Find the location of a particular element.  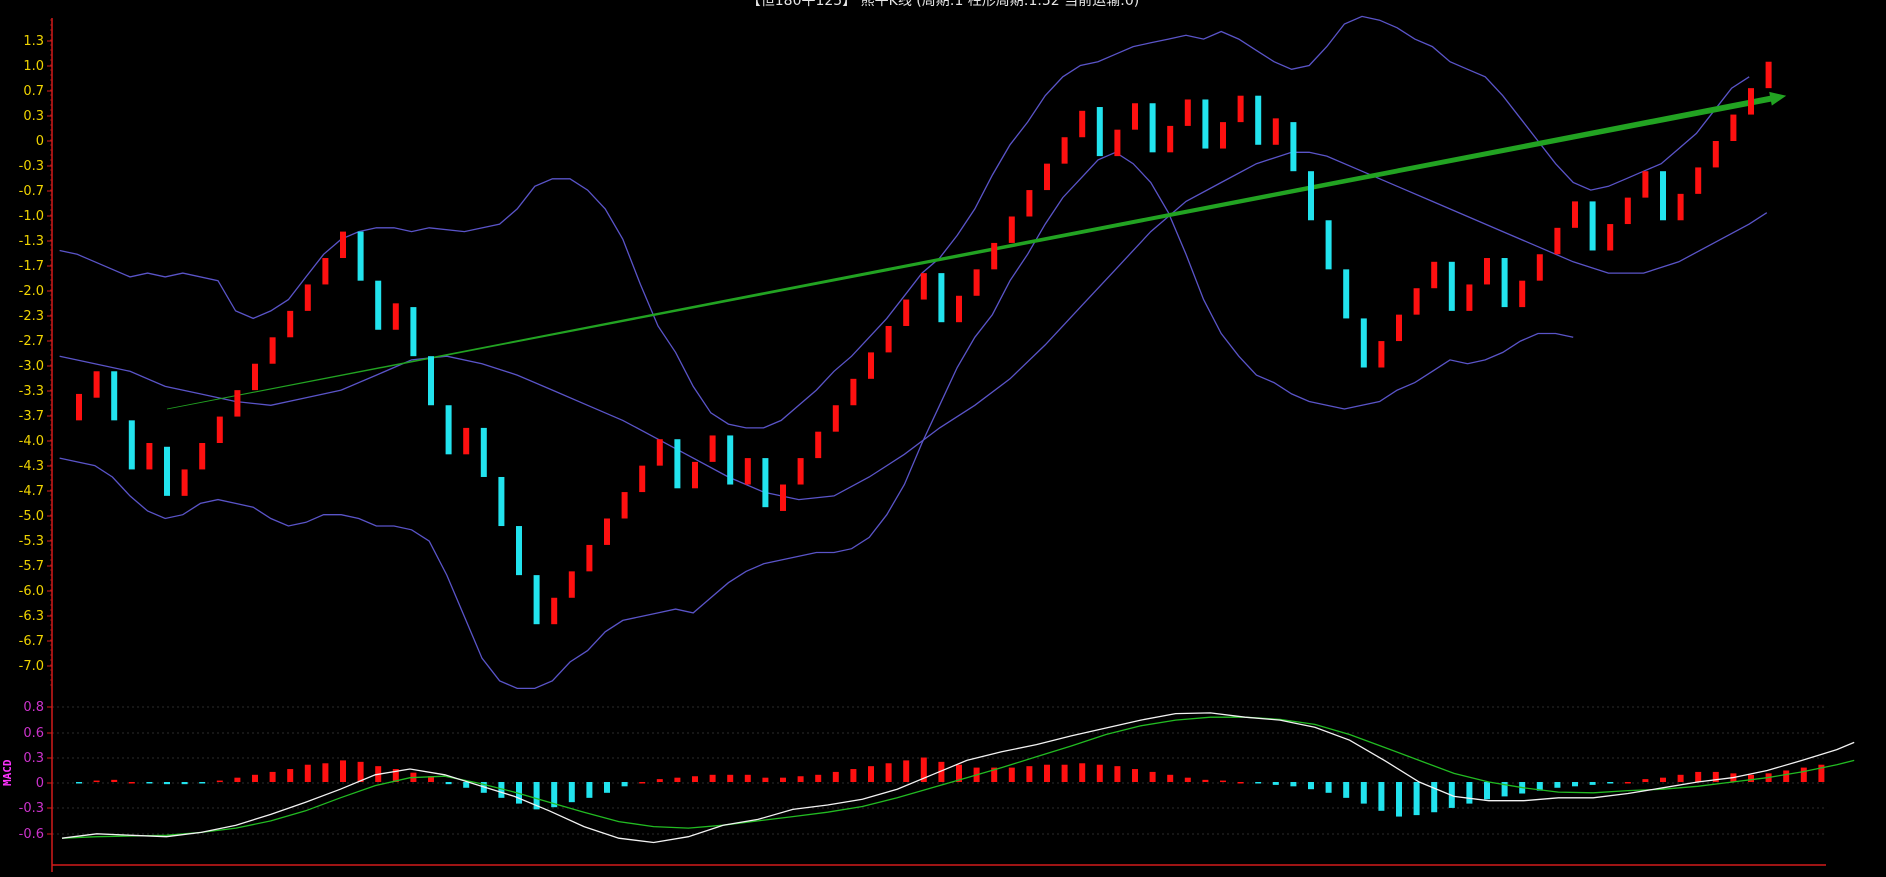

price-tick-label: -1.0 is located at coordinates (31, 216).